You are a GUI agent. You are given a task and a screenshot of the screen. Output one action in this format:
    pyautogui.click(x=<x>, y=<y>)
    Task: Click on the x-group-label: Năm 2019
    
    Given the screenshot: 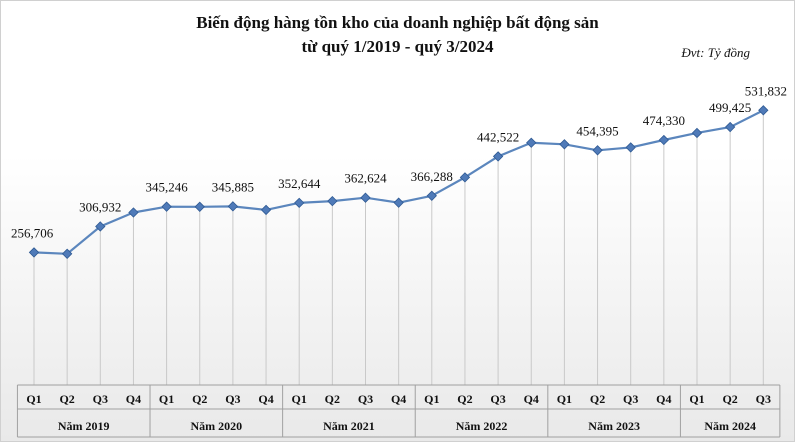 What is the action you would take?
    pyautogui.click(x=84, y=426)
    